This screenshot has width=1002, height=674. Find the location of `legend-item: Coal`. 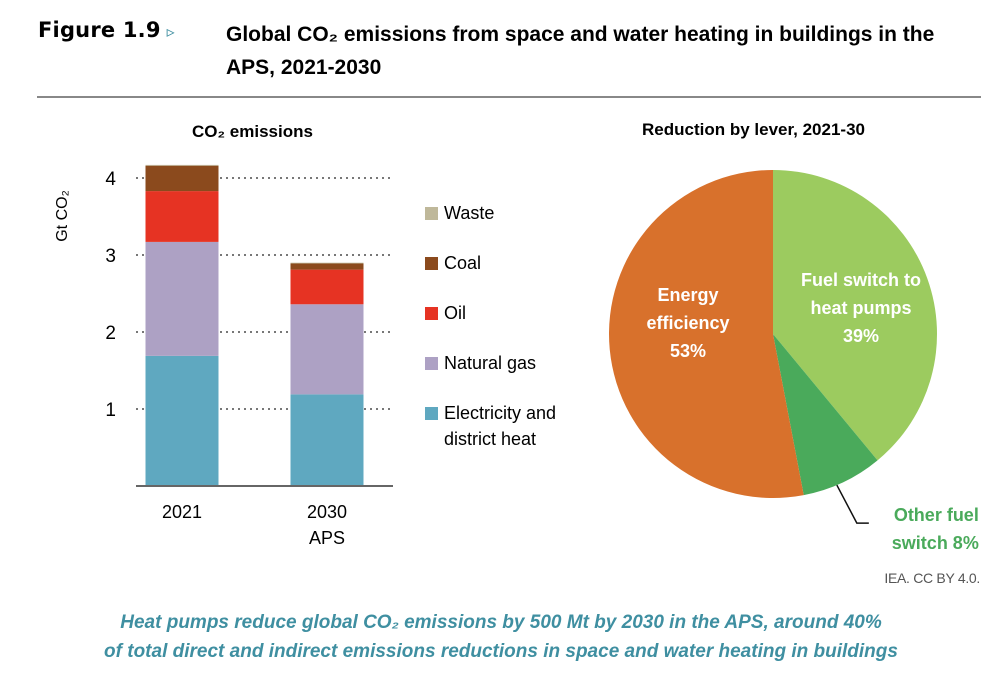

legend-item: Coal is located at coordinates (490, 275).